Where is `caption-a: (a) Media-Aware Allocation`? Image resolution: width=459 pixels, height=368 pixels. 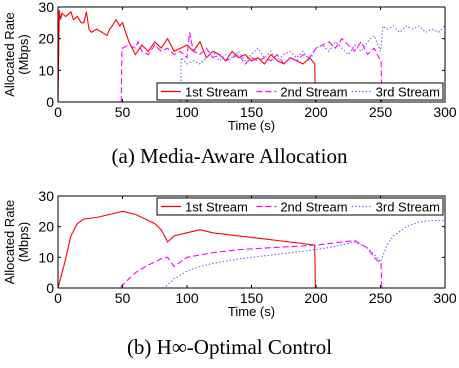
caption-a: (a) Media-Aware Allocation is located at coordinates (229, 156).